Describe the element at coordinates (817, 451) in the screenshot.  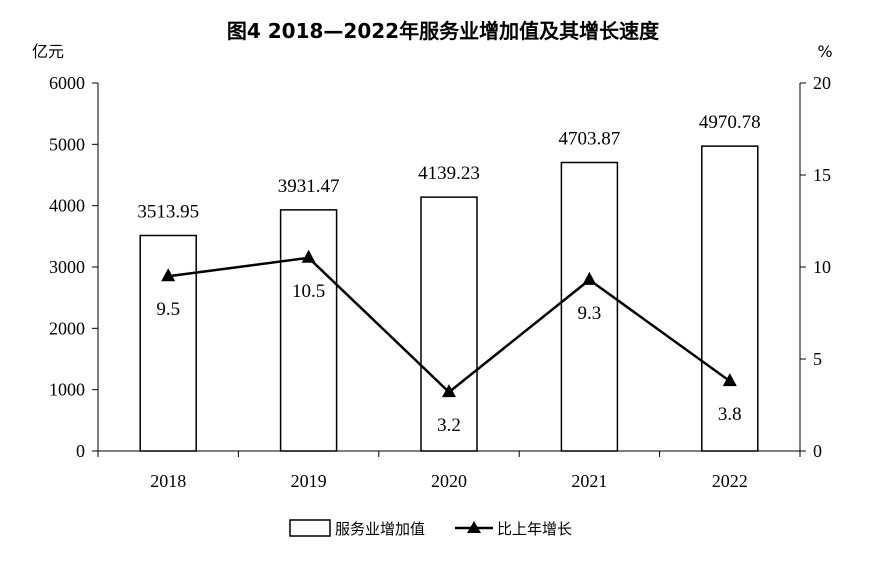
I see `right-tick-label: 0` at that location.